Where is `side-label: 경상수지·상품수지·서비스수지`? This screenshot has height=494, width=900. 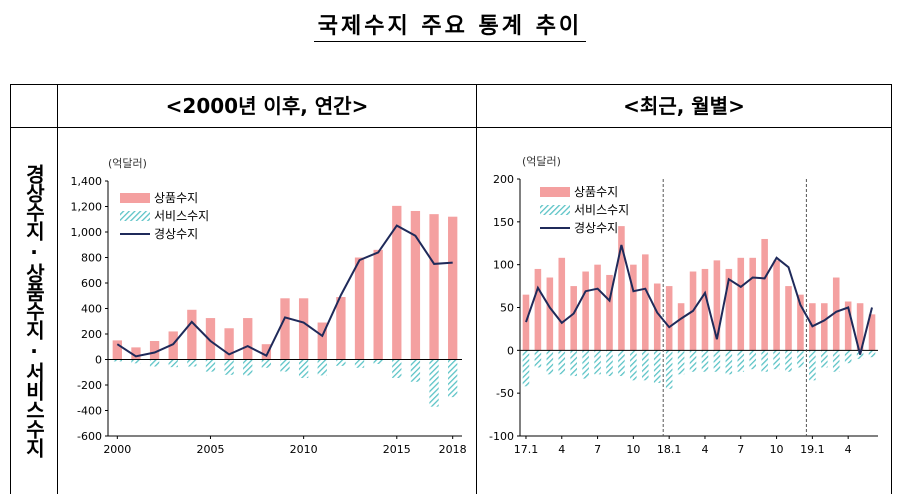 side-label: 경상수지·상품수지·서비스수지 is located at coordinates (34, 310).